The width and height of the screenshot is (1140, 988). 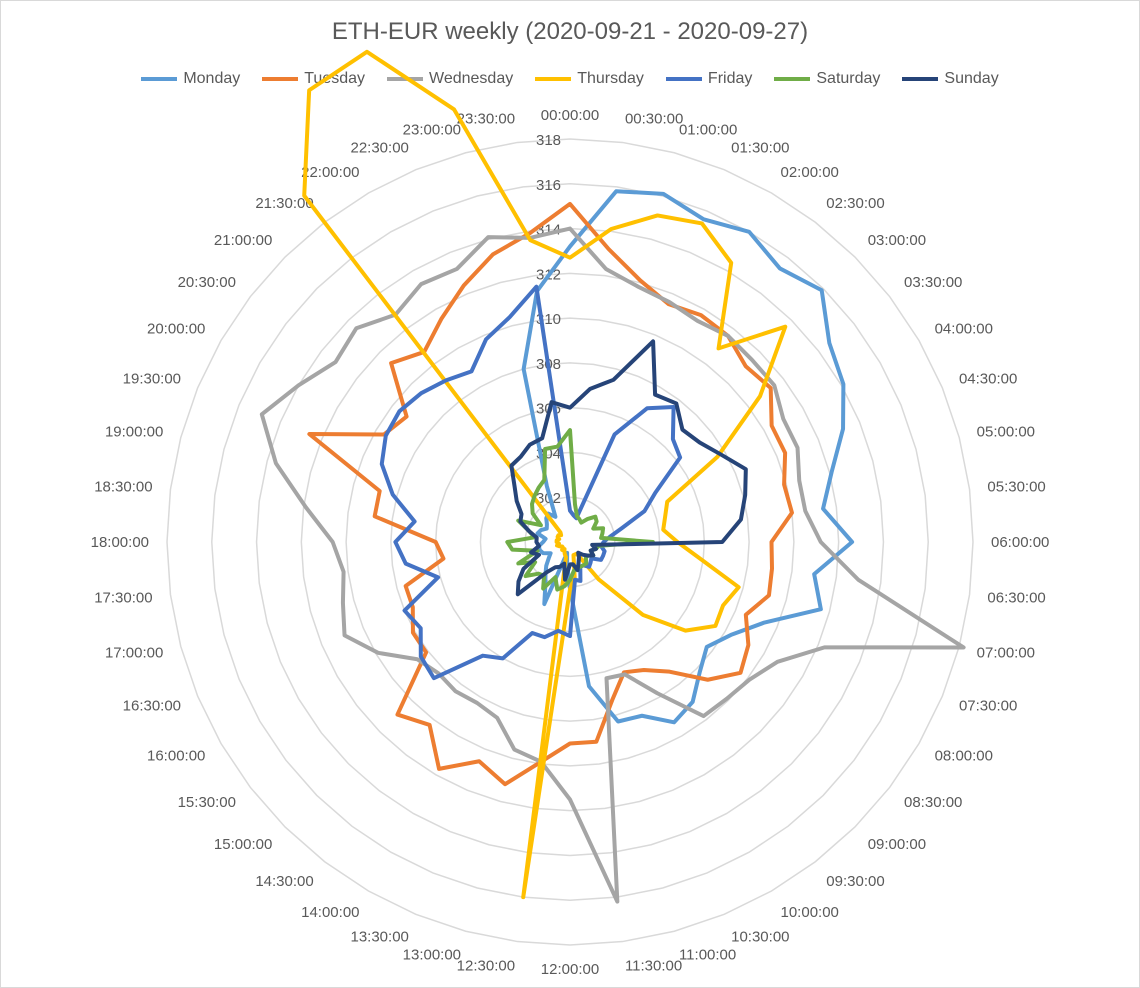 I want to click on category-label: 07:30:00, so click(x=988, y=705).